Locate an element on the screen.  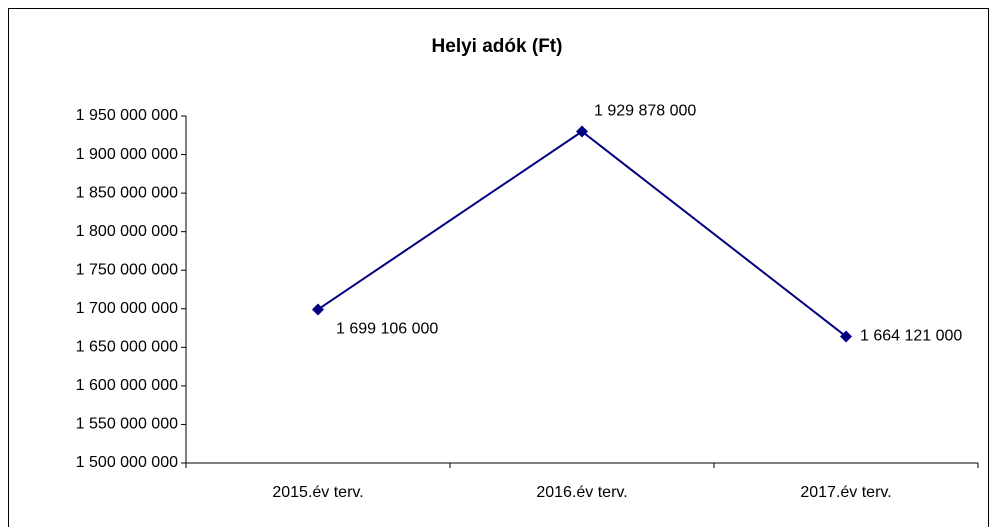
y-tick-label: 1 650 000 000 is located at coordinates (127, 347).